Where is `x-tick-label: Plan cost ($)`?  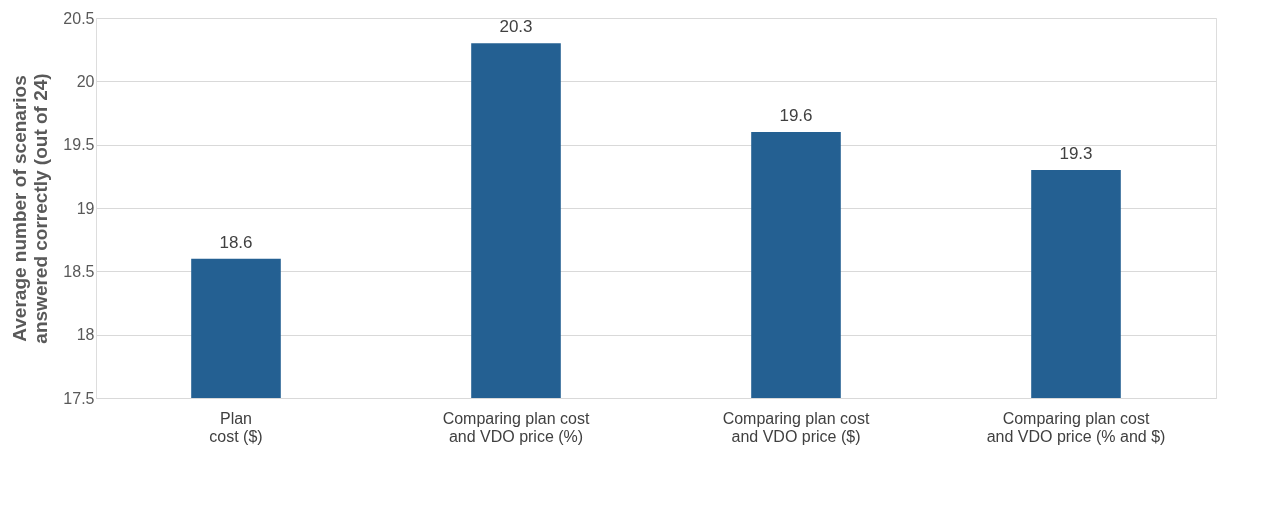
x-tick-label: Plan cost ($) is located at coordinates (236, 427).